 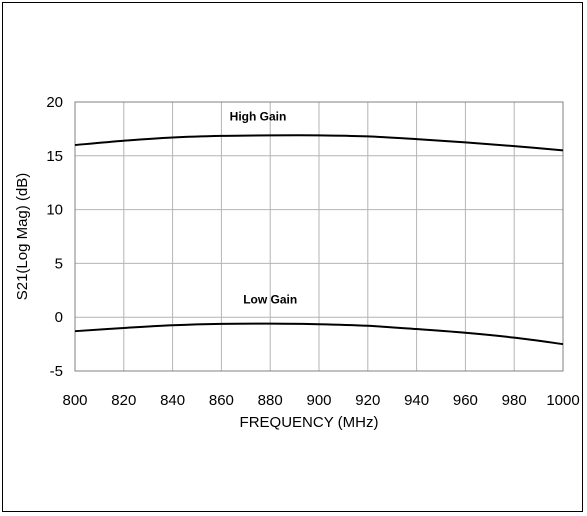 What do you see at coordinates (514, 400) in the screenshot?
I see `x-tick-label: 980` at bounding box center [514, 400].